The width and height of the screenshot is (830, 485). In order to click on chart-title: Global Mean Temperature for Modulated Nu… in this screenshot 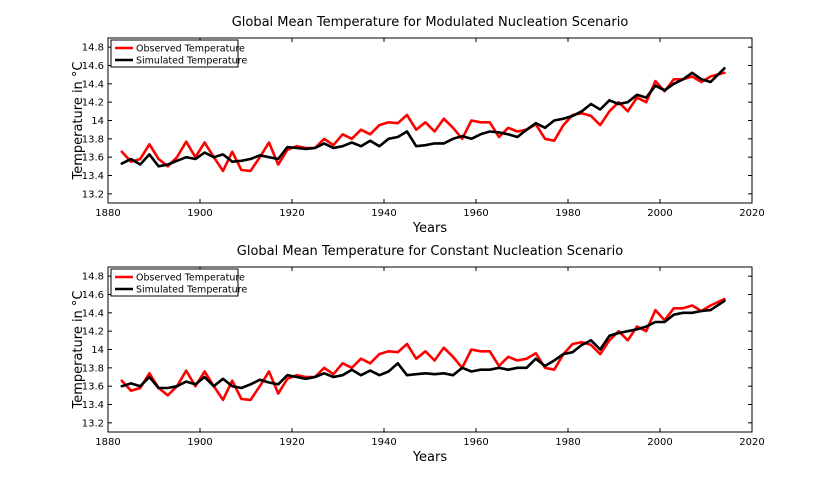, I will do `click(430, 22)`.